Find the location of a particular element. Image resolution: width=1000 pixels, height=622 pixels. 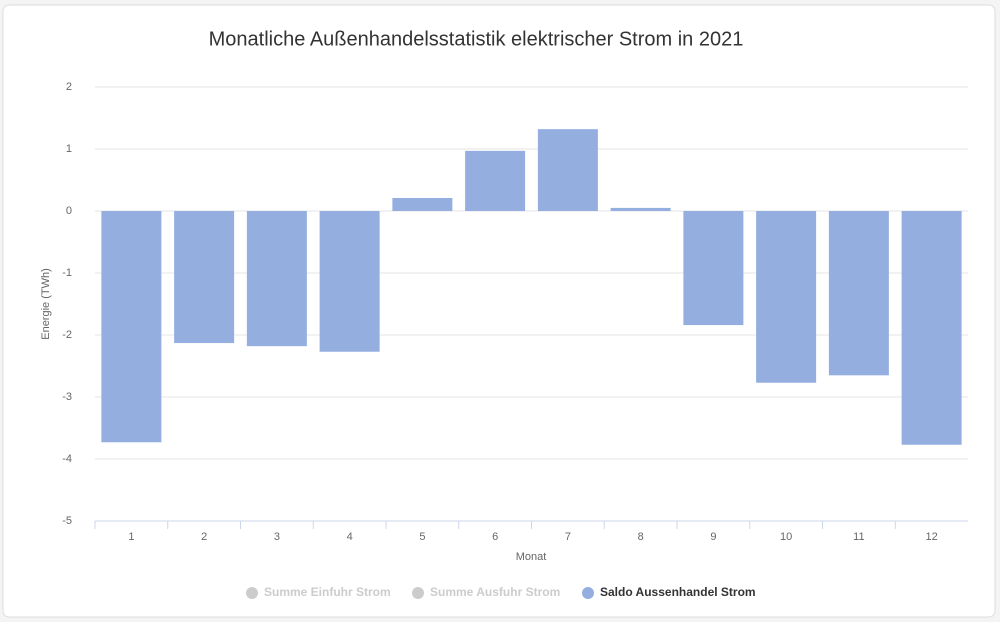

x-tick-label: 7 is located at coordinates (568, 537).